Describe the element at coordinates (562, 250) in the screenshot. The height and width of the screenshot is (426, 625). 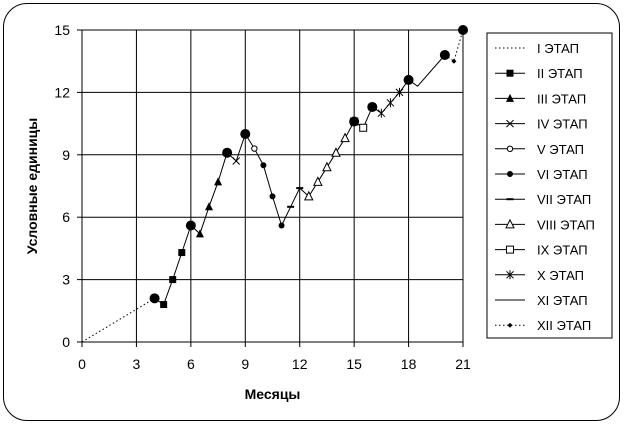
I see `legend-label: IX ЭТАП` at that location.